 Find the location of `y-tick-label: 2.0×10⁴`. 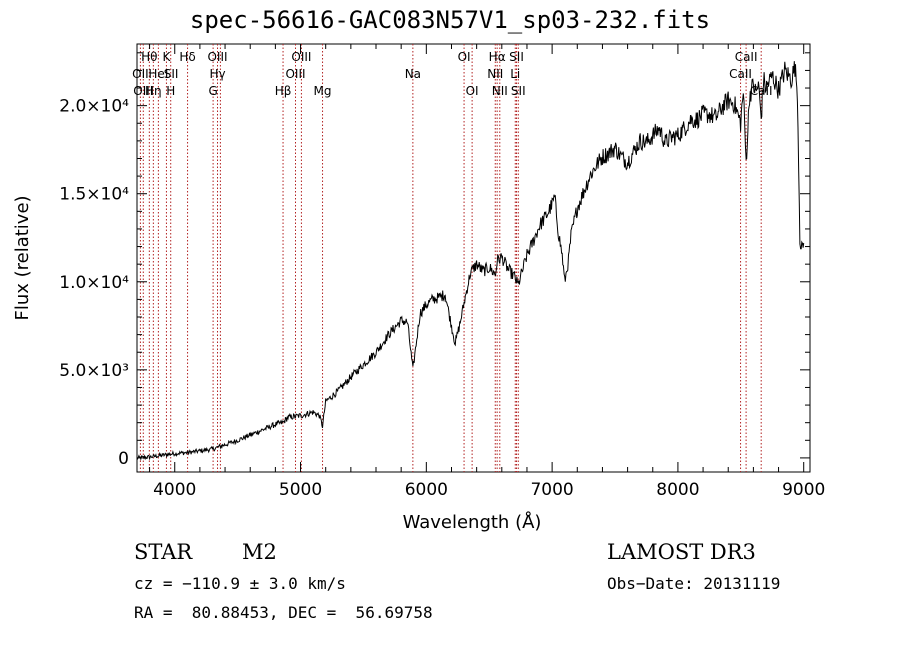

y-tick-label: 2.0×10⁴ is located at coordinates (94, 107).